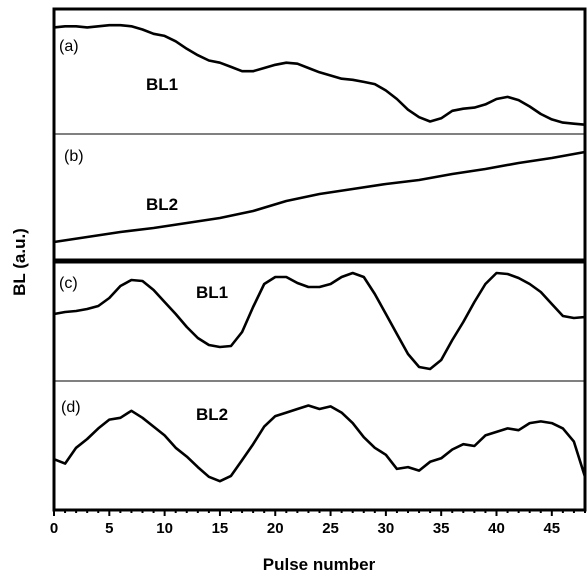  I want to click on series-label-1: BL1, so click(162, 84).